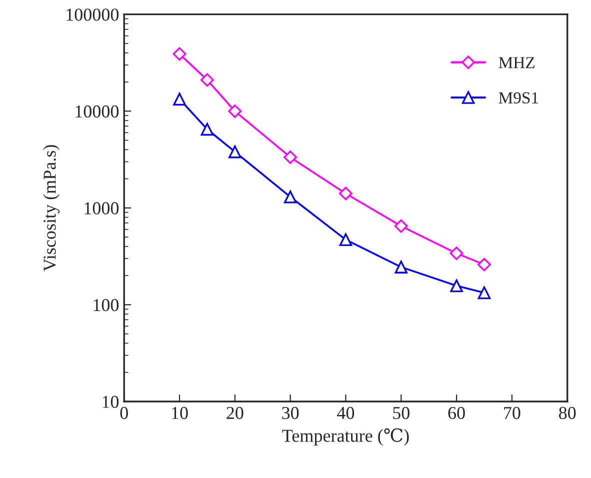 The height and width of the screenshot is (478, 591). I want to click on y-tick-label: 10000, so click(97, 111).